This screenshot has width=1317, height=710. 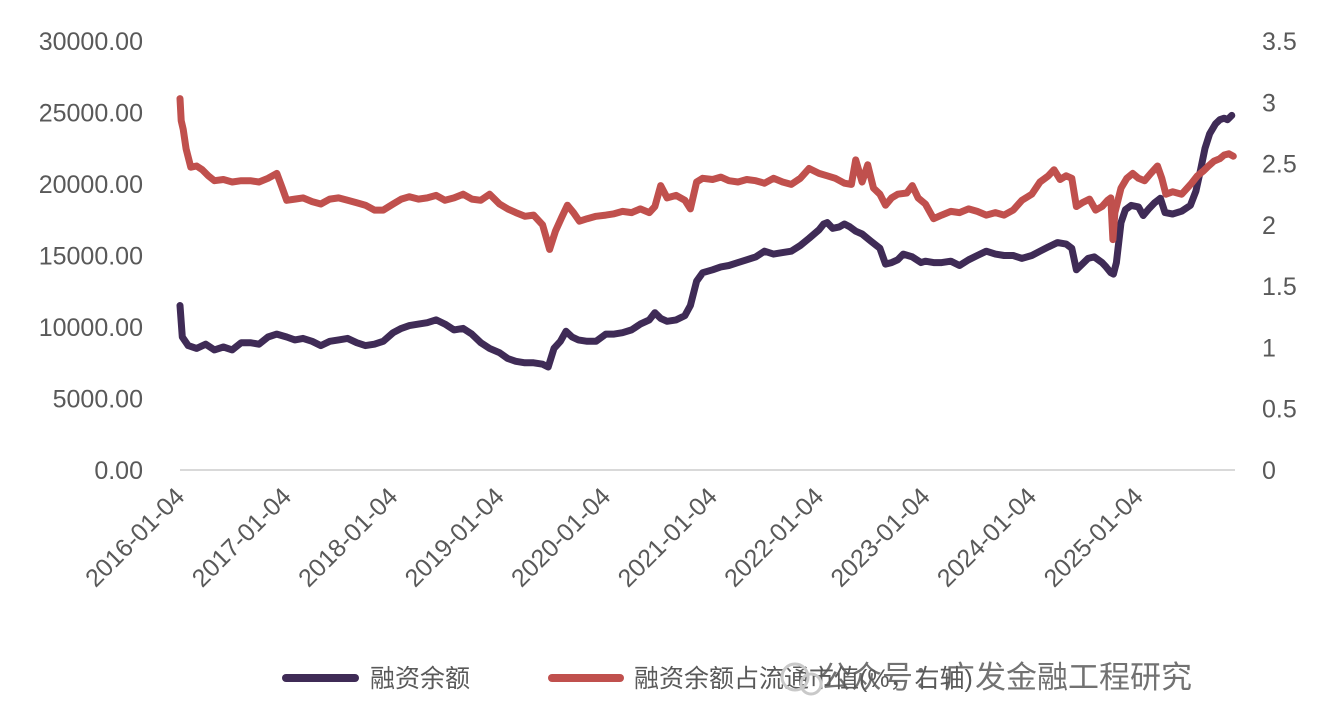 I want to click on right-axis-tick-label: 3.5, so click(x=1279, y=42).